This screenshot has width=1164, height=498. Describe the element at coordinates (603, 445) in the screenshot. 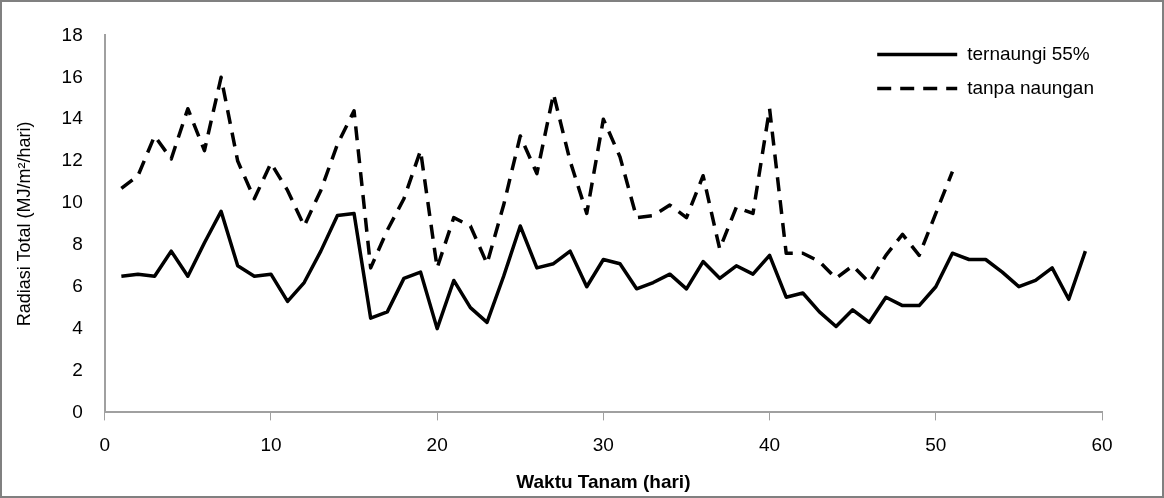

I see `x-tick-label: 30` at that location.